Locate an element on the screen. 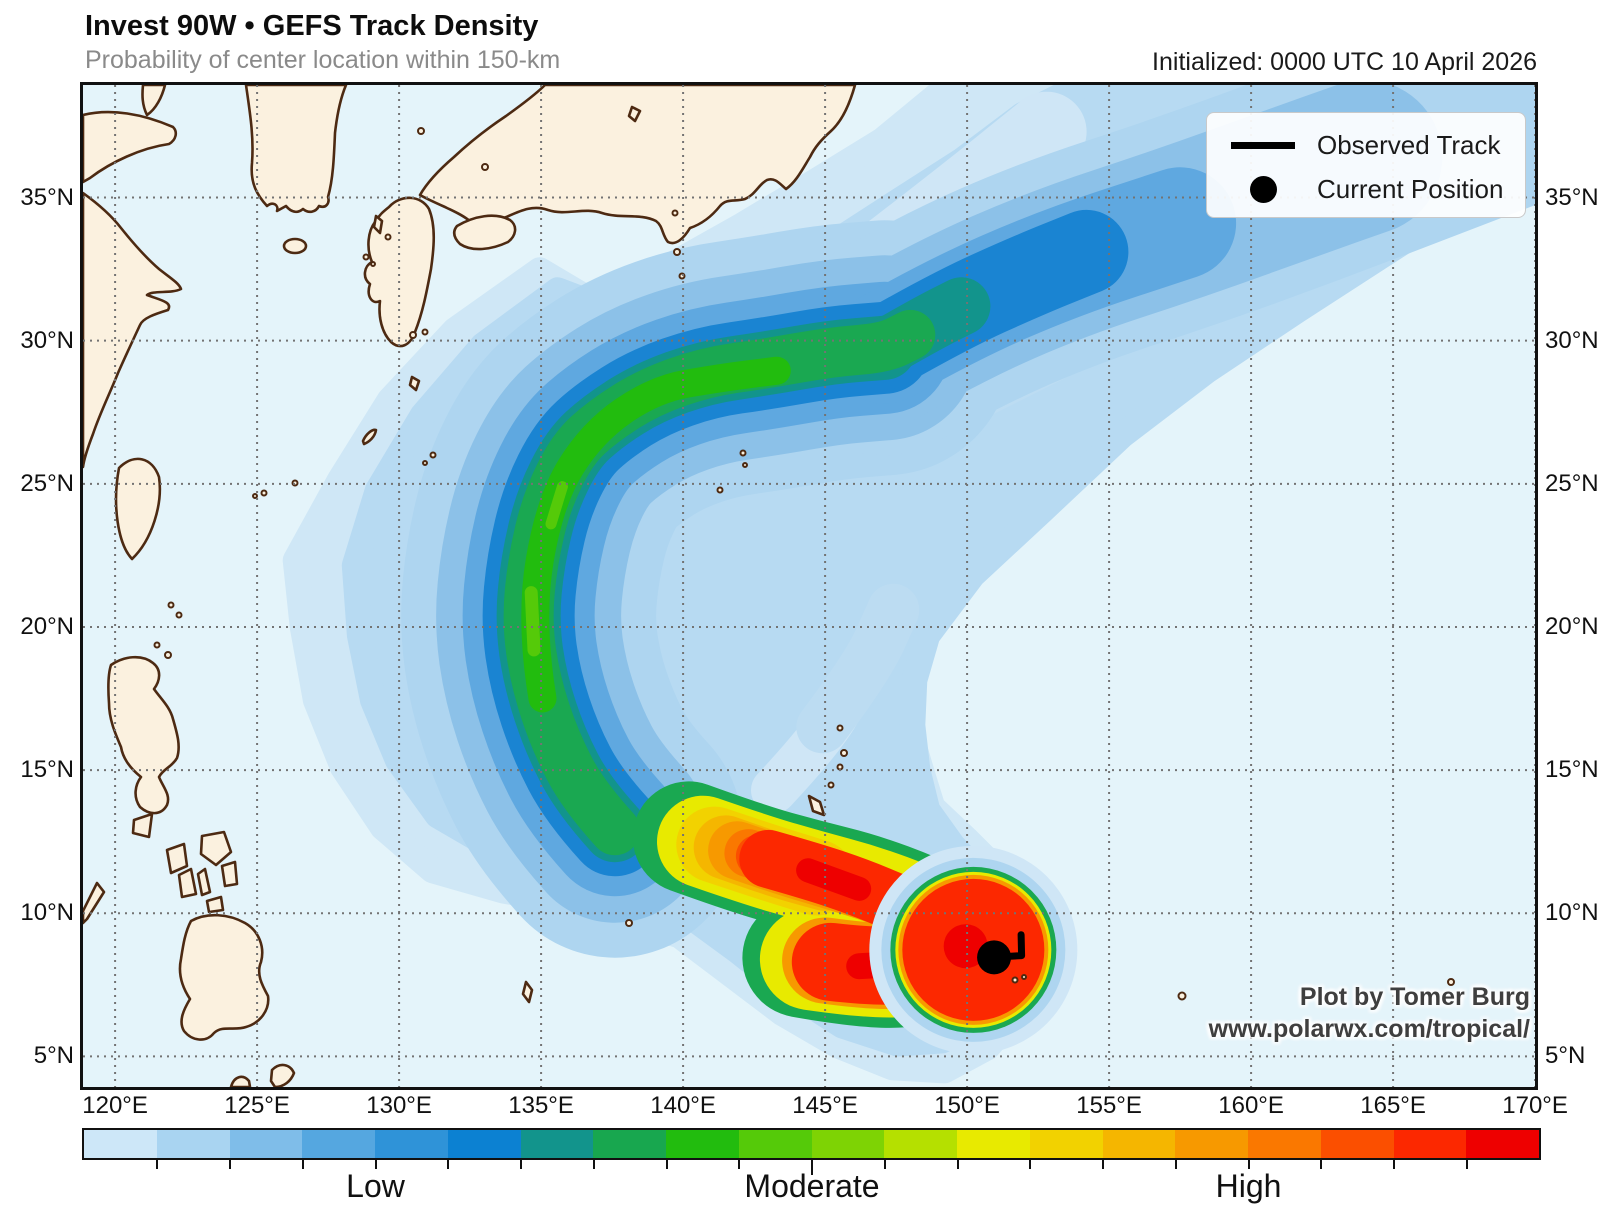  land-taiwan is located at coordinates (138, 509).